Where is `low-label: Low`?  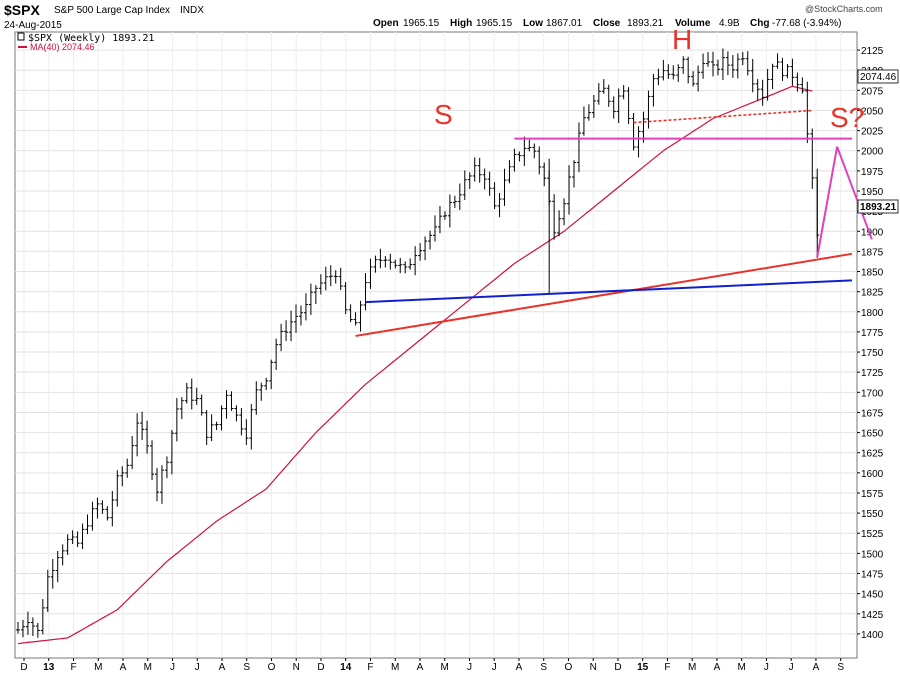
low-label: Low is located at coordinates (533, 23).